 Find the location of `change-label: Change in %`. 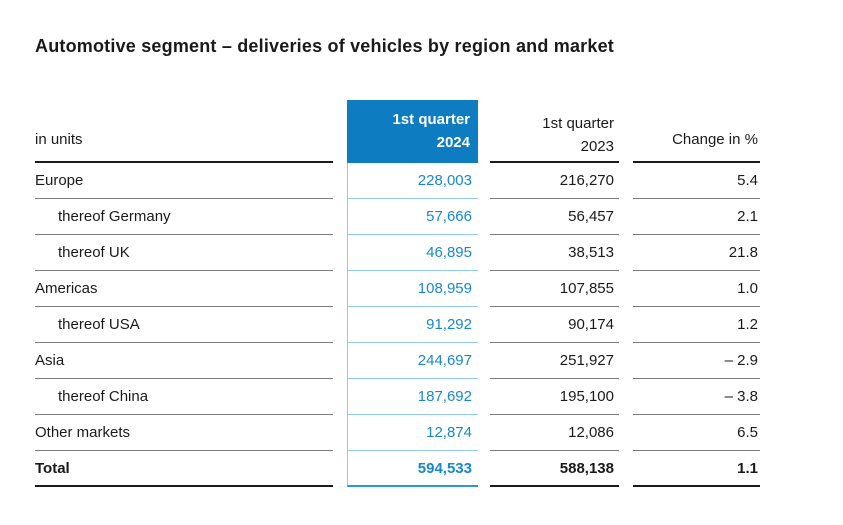

change-label: Change in % is located at coordinates (715, 139).